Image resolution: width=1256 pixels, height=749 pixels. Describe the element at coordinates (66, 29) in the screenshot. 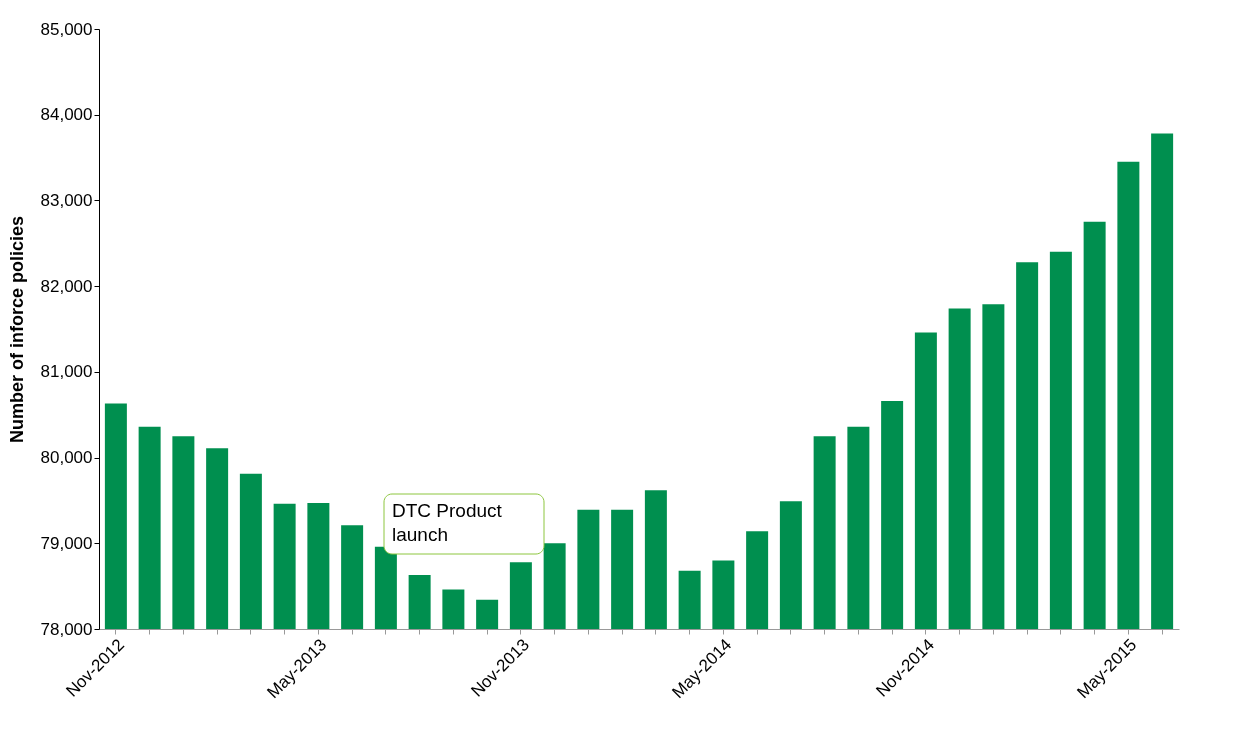

I see `y-tick-label: 85,000` at that location.